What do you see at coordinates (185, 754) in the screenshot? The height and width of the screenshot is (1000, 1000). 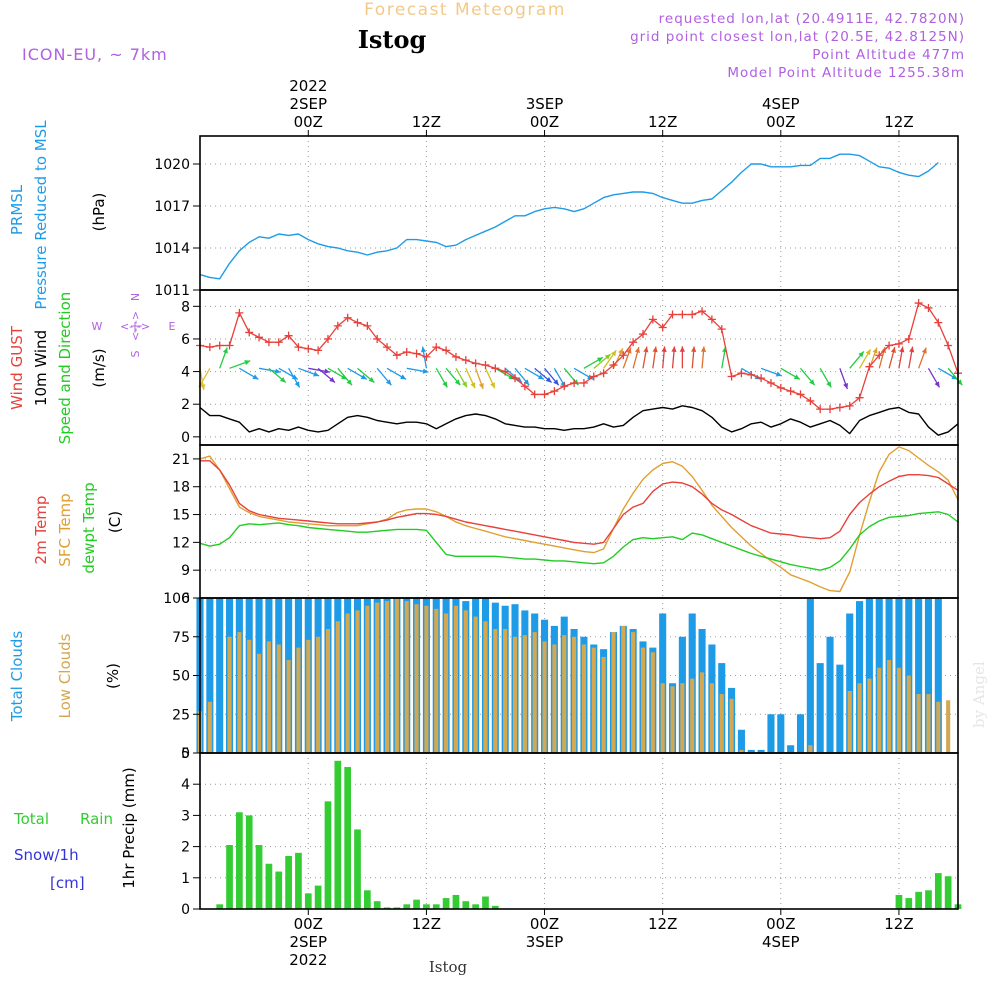 I see `clouds-ytick-label: 0` at bounding box center [185, 754].